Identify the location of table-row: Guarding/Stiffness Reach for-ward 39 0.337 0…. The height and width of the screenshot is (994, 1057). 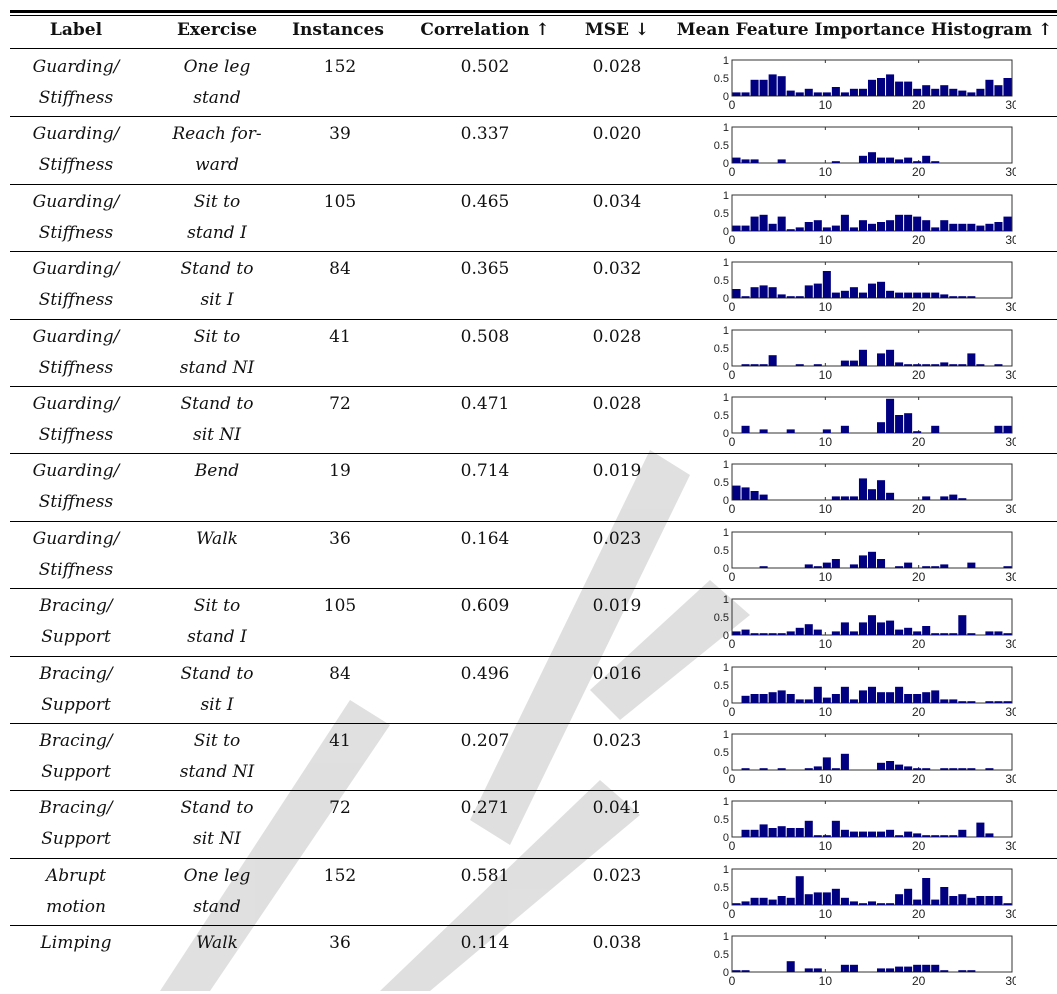
(533, 151).